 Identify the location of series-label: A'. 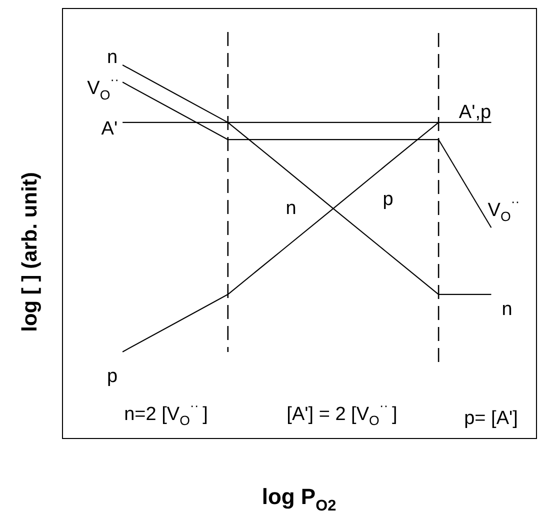
(109, 129).